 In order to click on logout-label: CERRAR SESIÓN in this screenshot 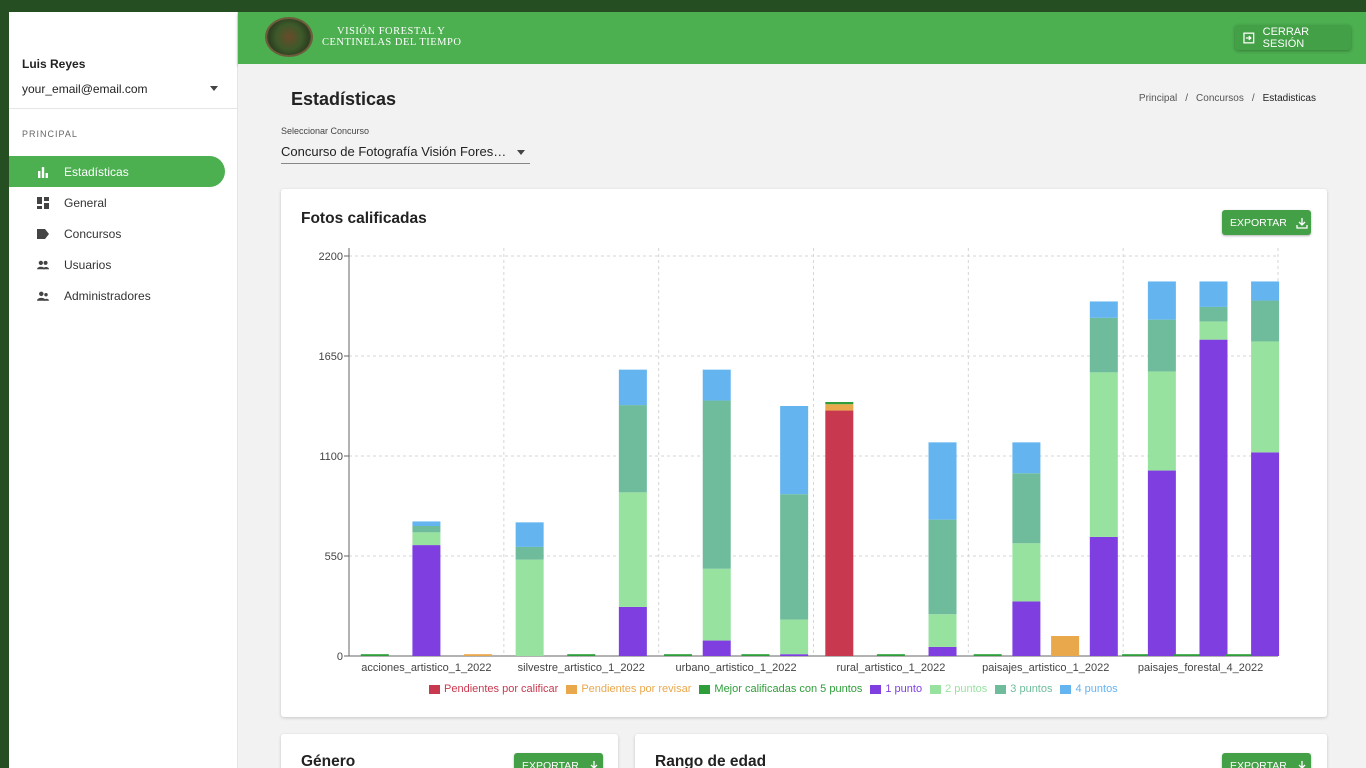, I will do `click(1286, 37)`.